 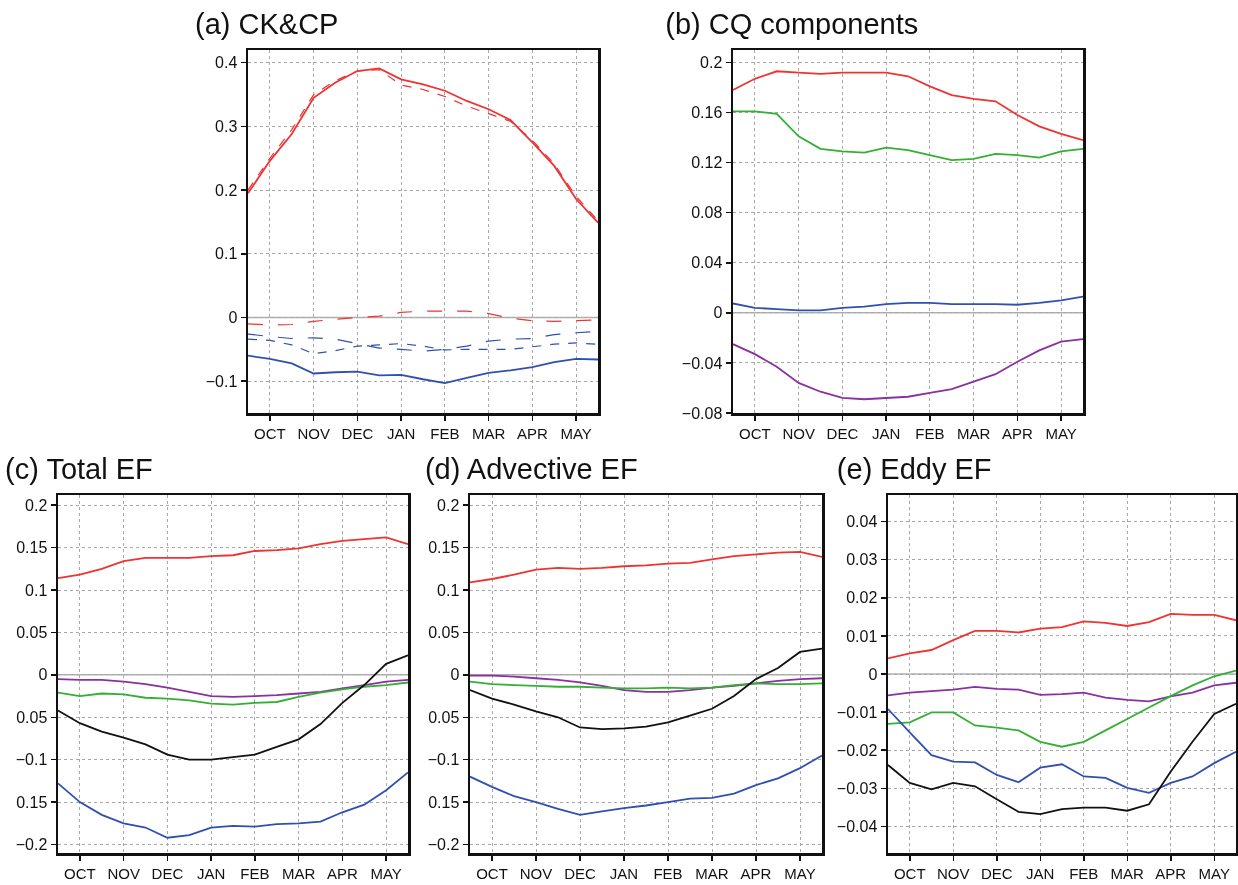 What do you see at coordinates (707, 113) in the screenshot?
I see `y-tick-label: 0.16` at bounding box center [707, 113].